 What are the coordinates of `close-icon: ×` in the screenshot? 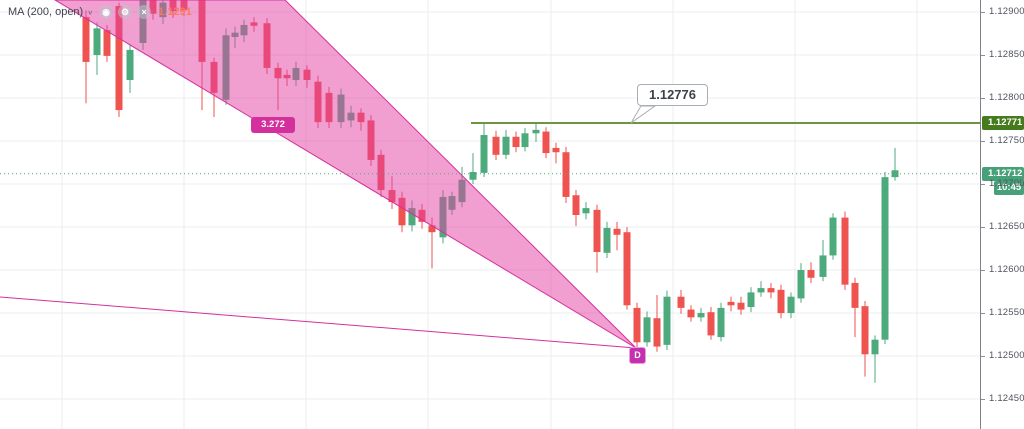 It's located at (144, 12).